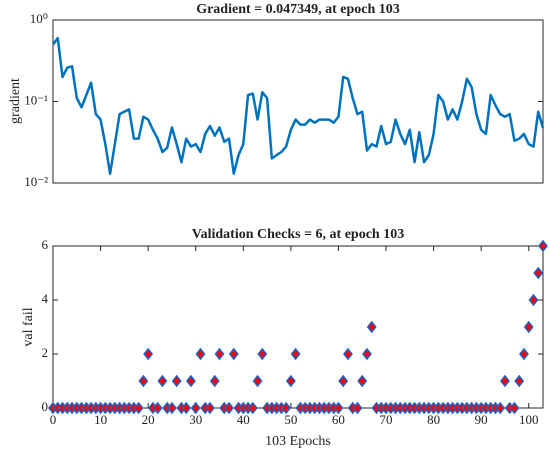  What do you see at coordinates (39, 18) in the screenshot?
I see `y-tick-label: 10⁰` at bounding box center [39, 18].